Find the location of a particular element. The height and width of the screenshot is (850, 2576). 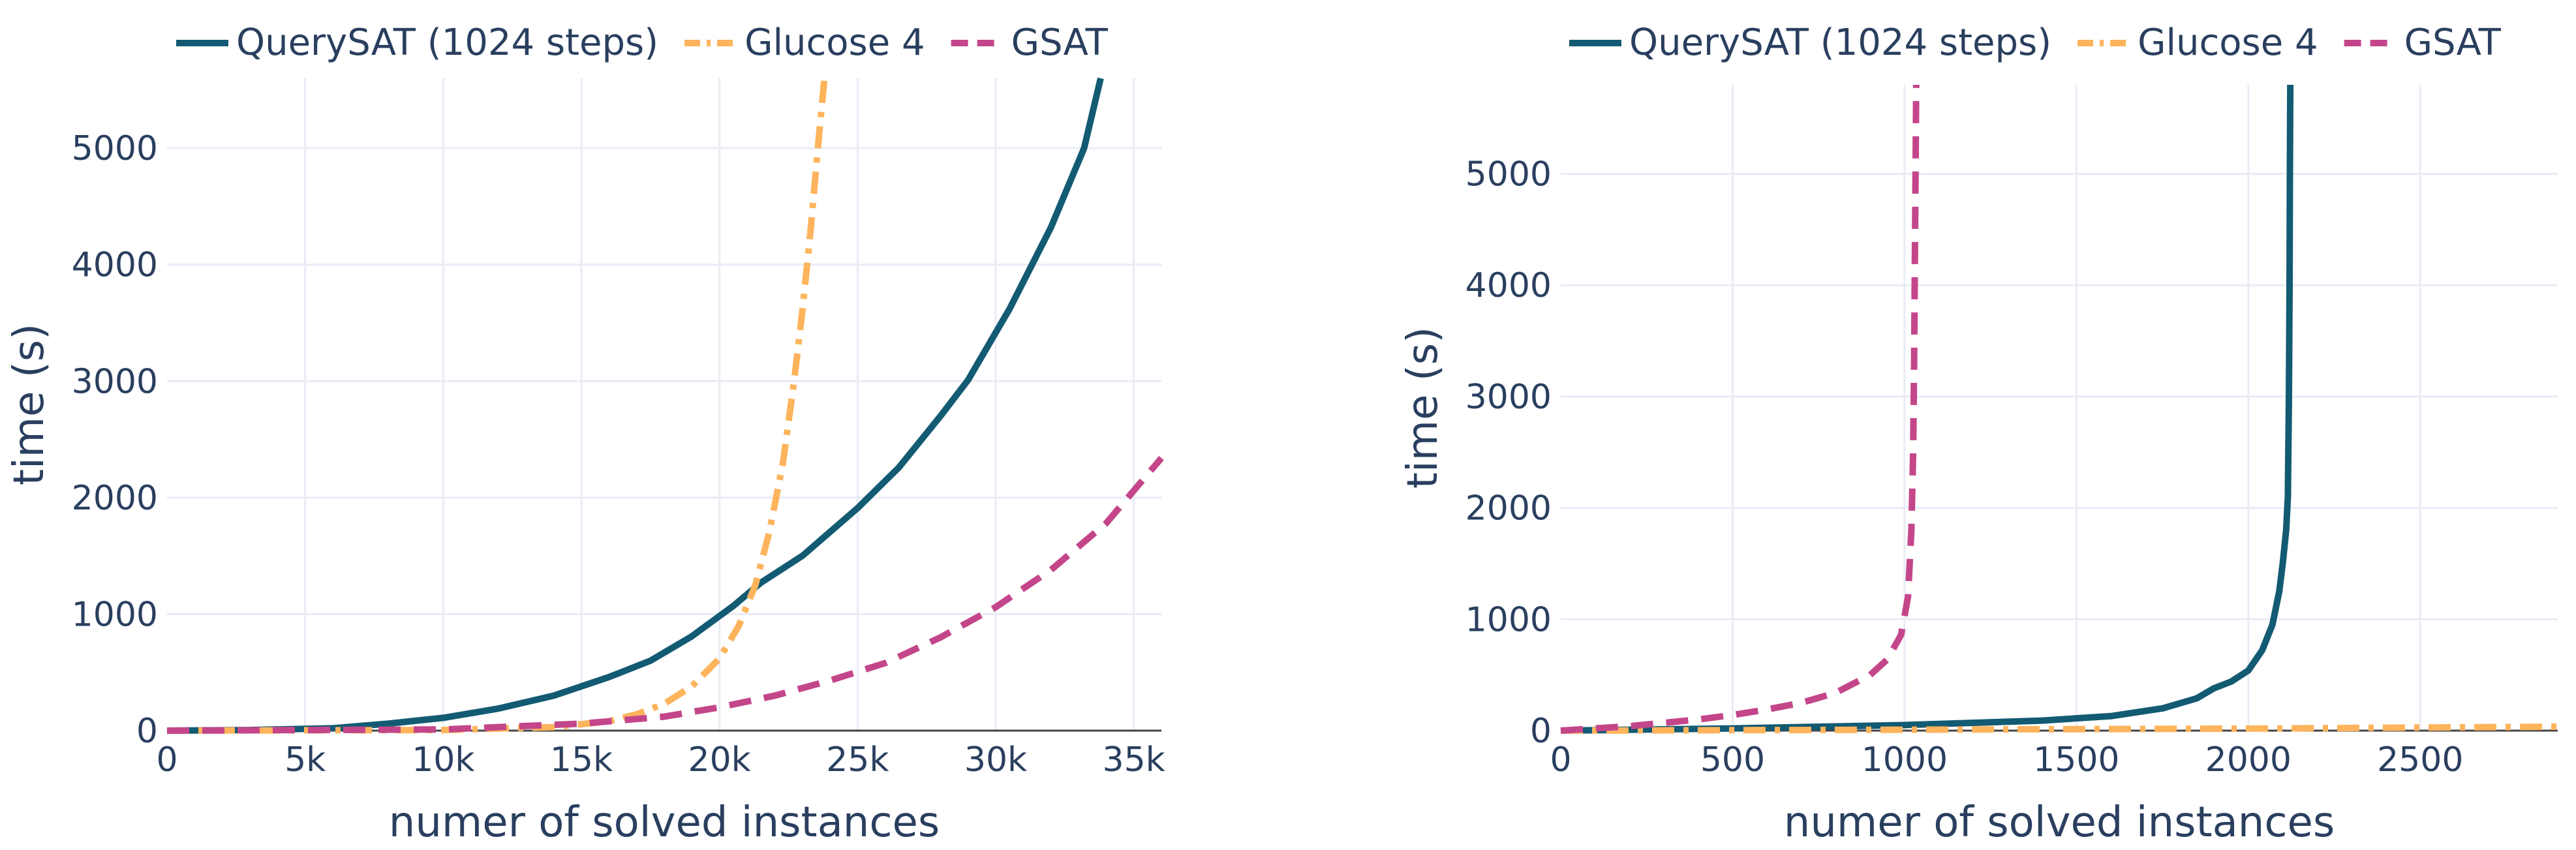

x-tick-label: 5k is located at coordinates (305, 760).